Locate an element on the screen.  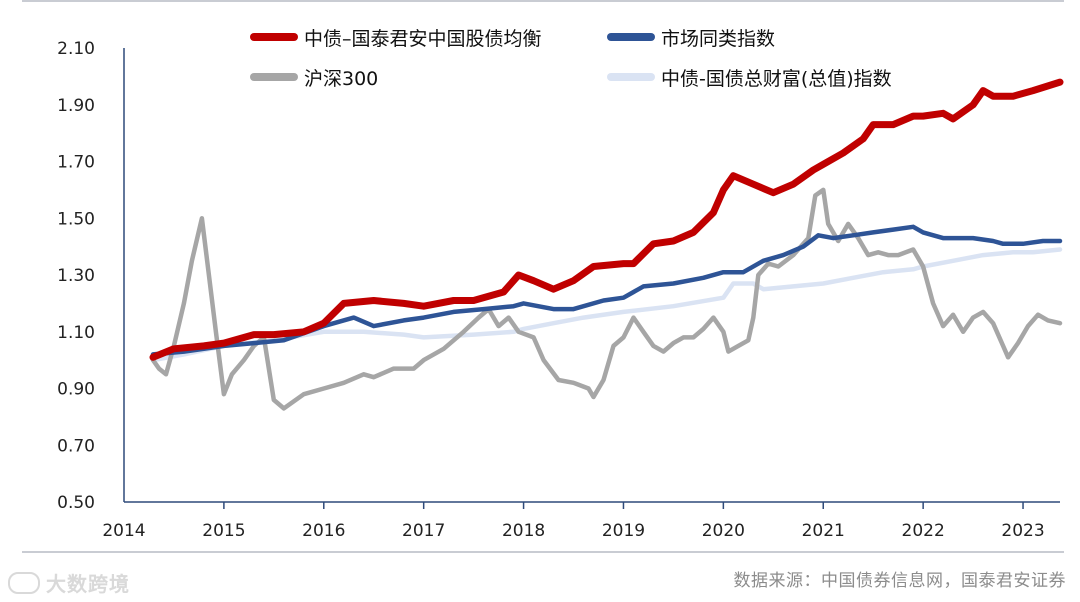
x-tick-label: 2022 is located at coordinates (923, 531).